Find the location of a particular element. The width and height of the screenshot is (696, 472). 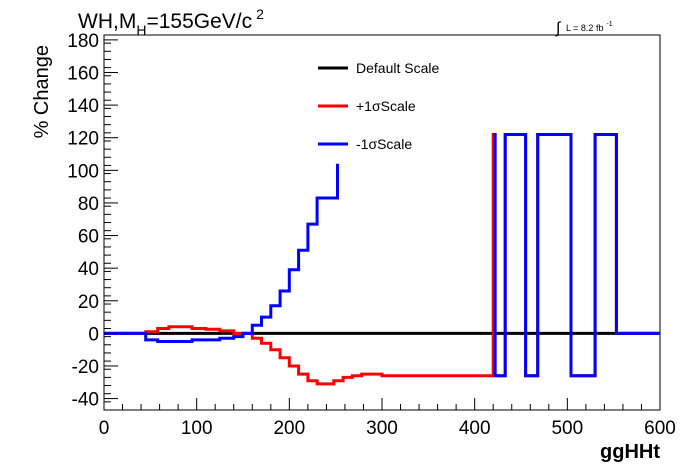

chart-title-sup: 2 is located at coordinates (260, 14).